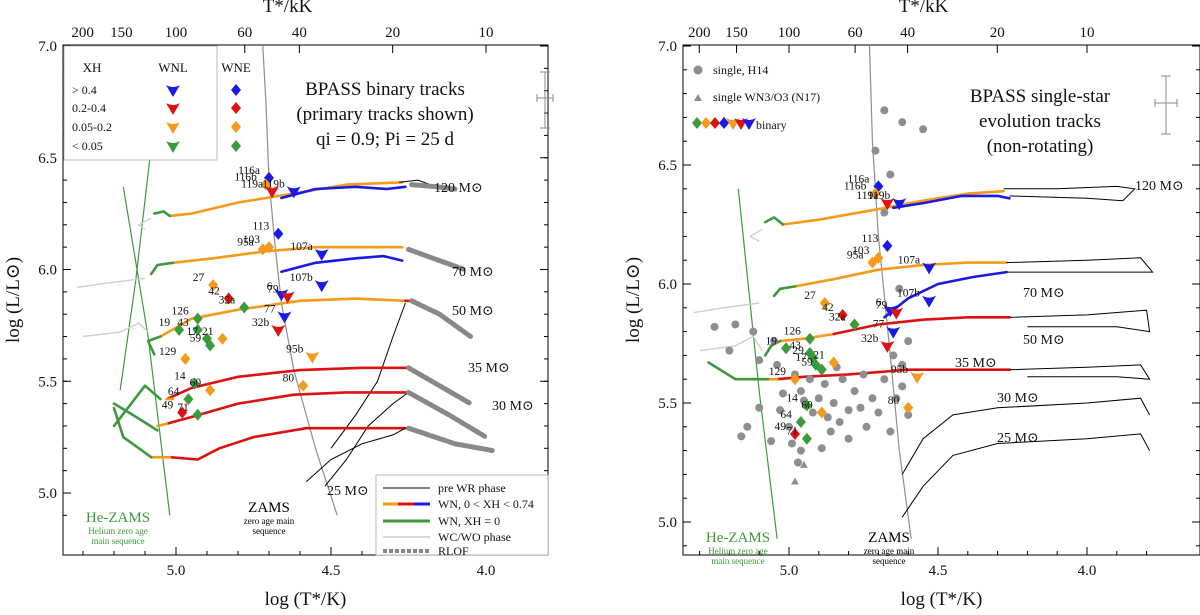  I want to click on track-120-blue, so click(951, 202).